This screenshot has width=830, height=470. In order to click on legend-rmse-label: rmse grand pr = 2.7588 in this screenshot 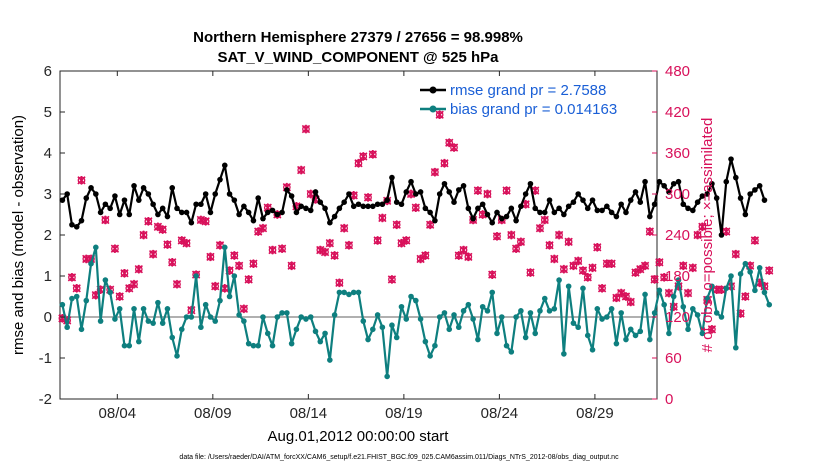, I will do `click(528, 90)`.